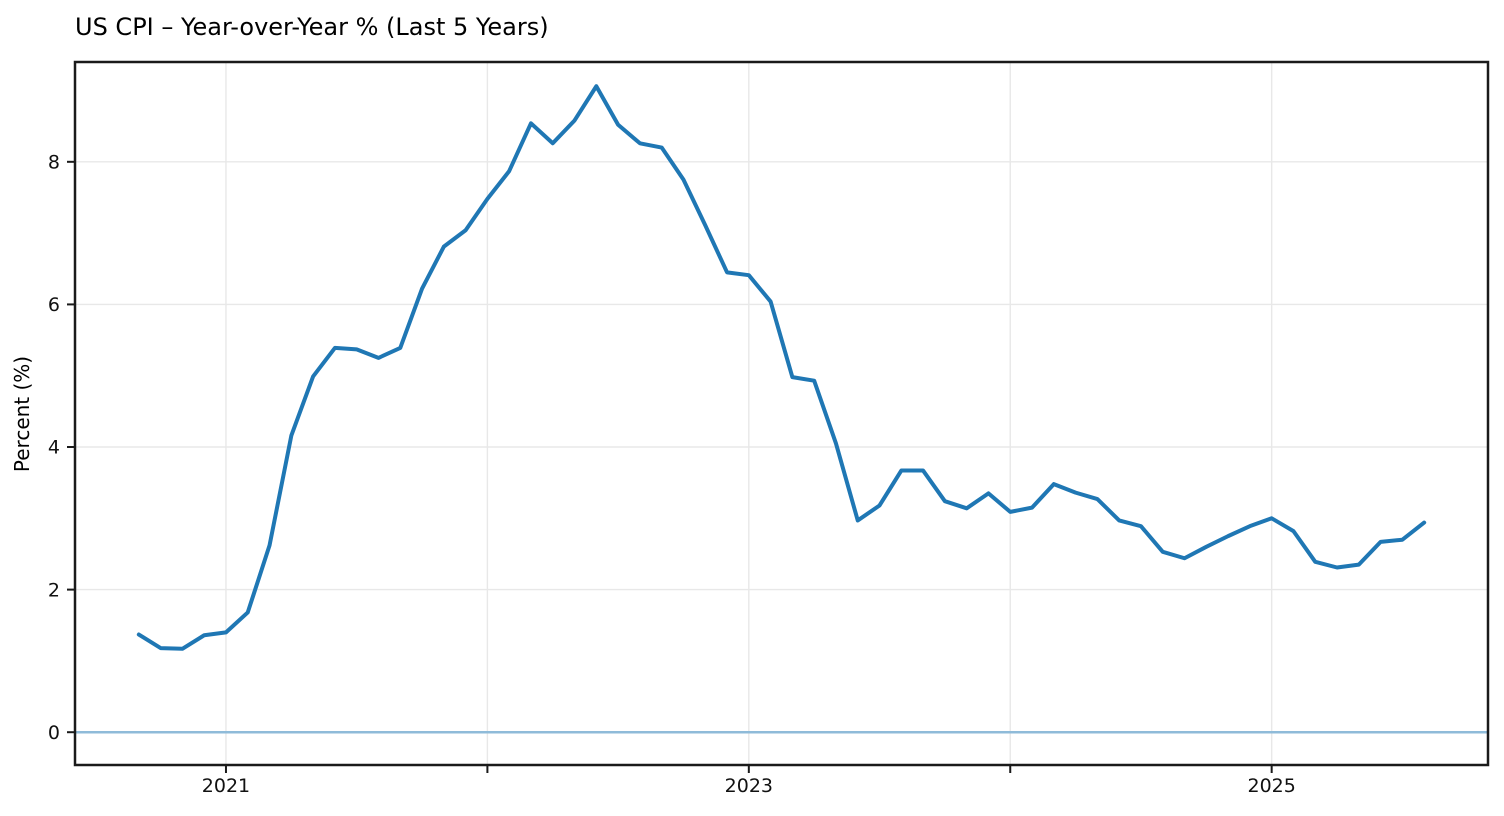  What do you see at coordinates (749, 786) in the screenshot?
I see `x-tick-label-2023: 2023` at bounding box center [749, 786].